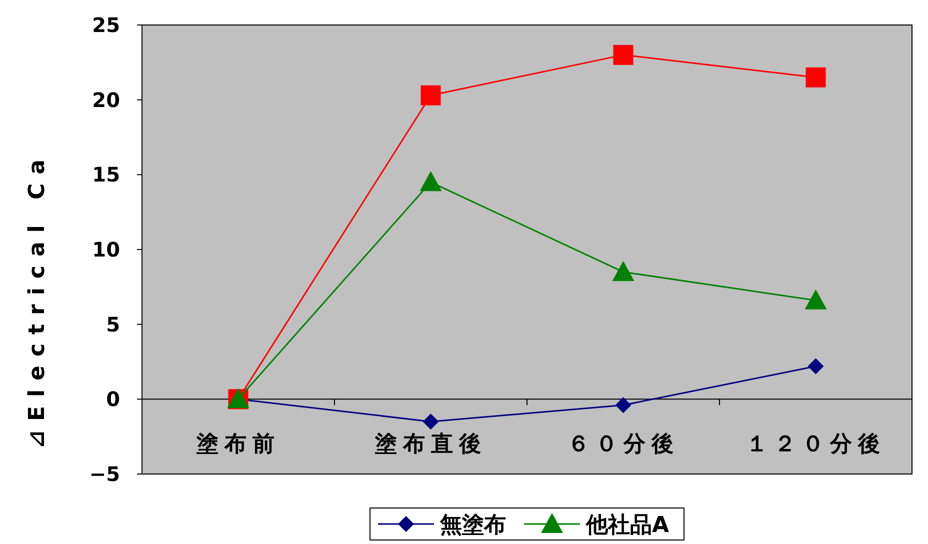  What do you see at coordinates (104, 474) in the screenshot?
I see `y-tick-label: −5` at bounding box center [104, 474].